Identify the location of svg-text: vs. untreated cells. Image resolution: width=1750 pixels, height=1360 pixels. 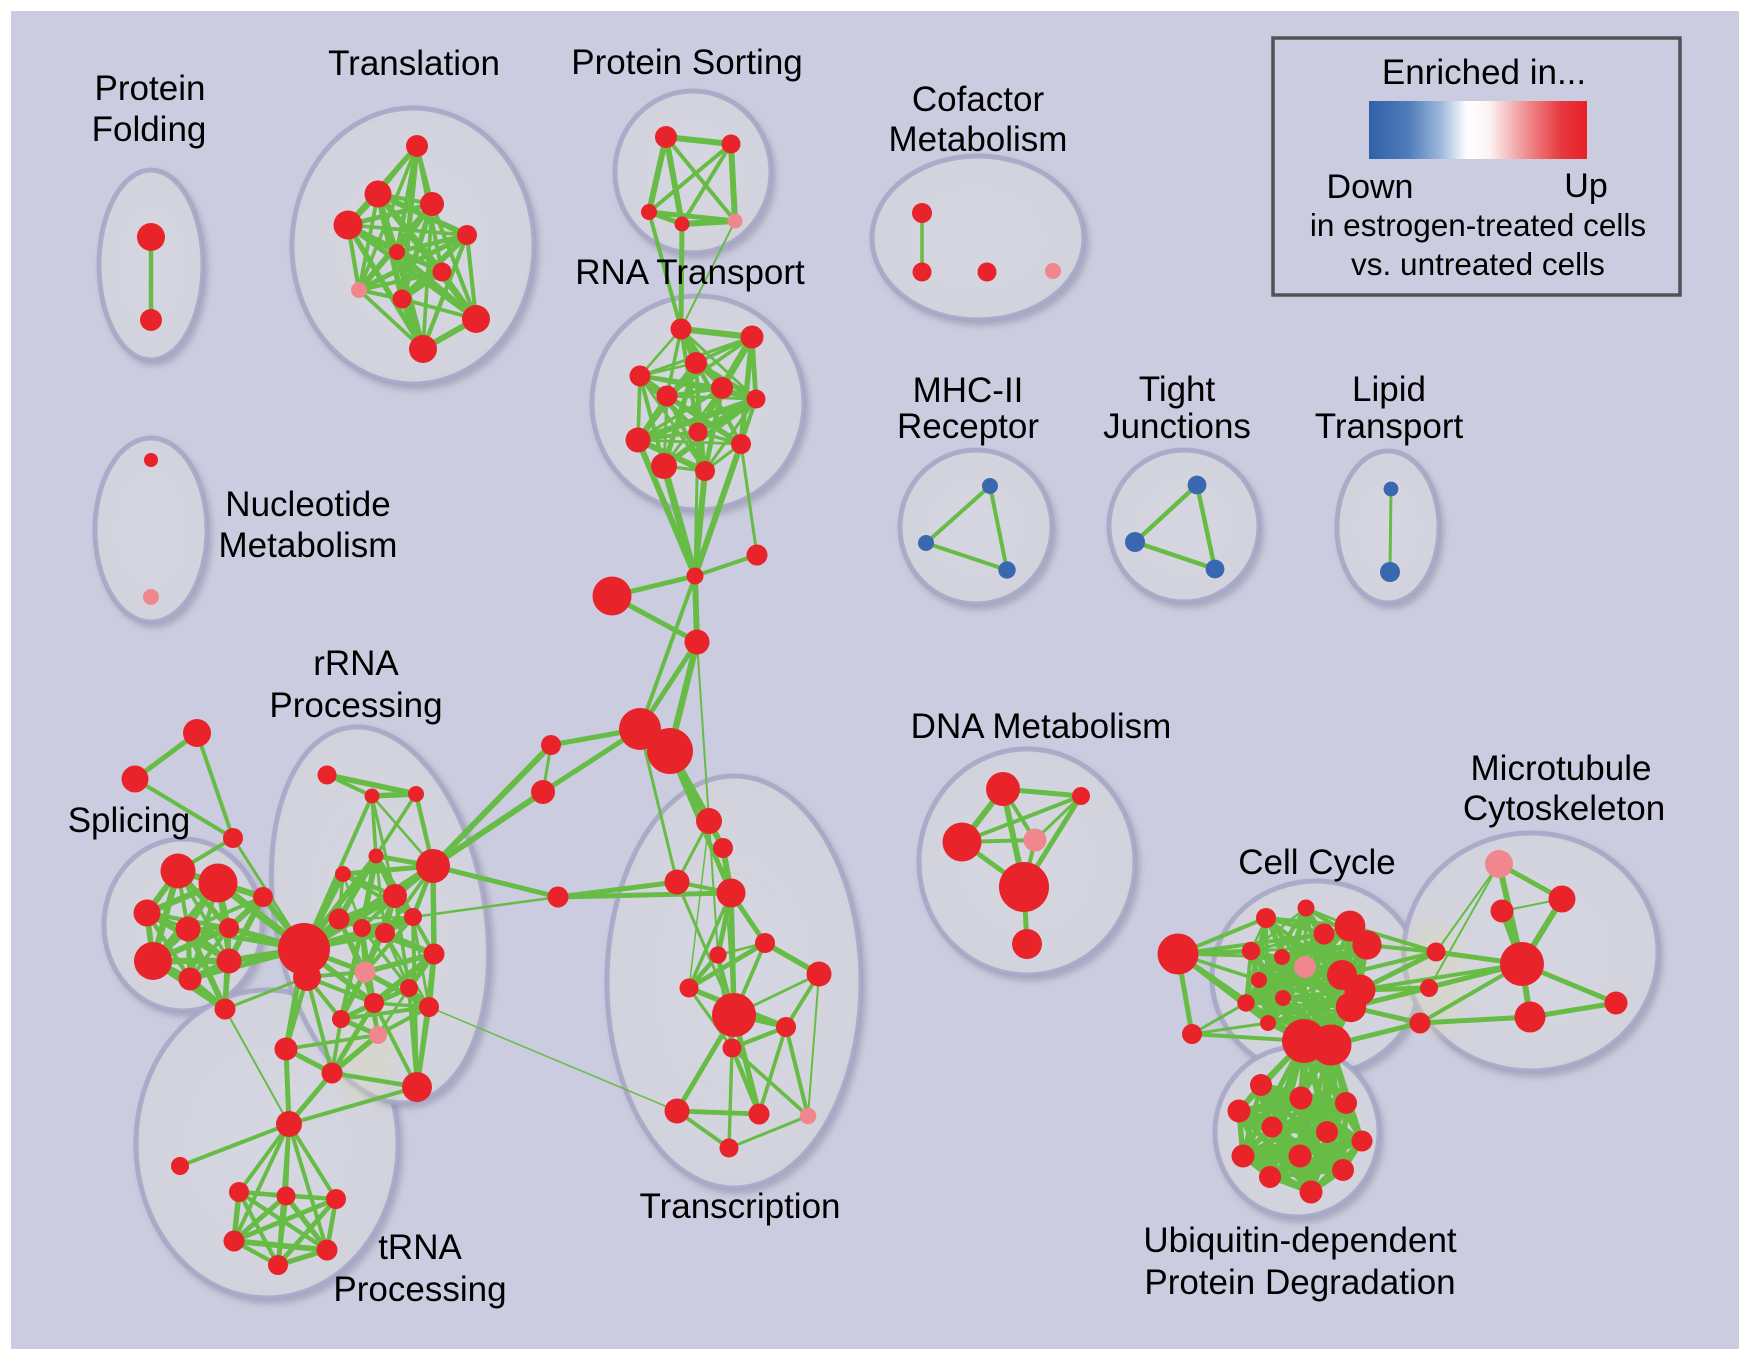
(1478, 264).